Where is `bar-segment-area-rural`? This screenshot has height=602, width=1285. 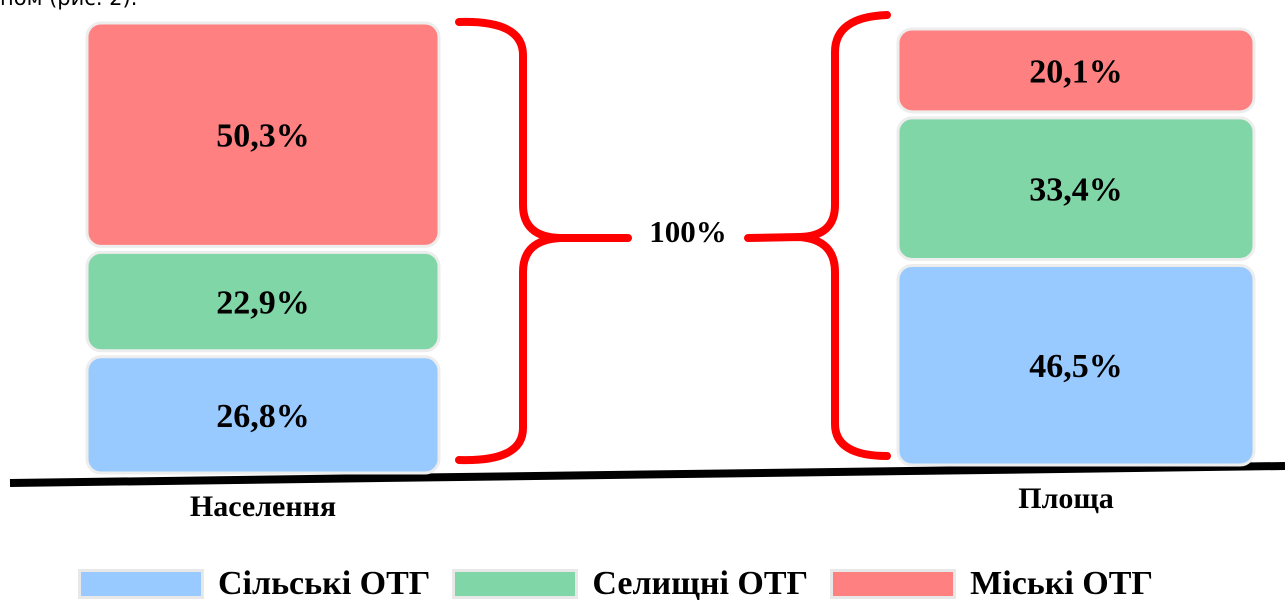 bar-segment-area-rural is located at coordinates (1076, 365).